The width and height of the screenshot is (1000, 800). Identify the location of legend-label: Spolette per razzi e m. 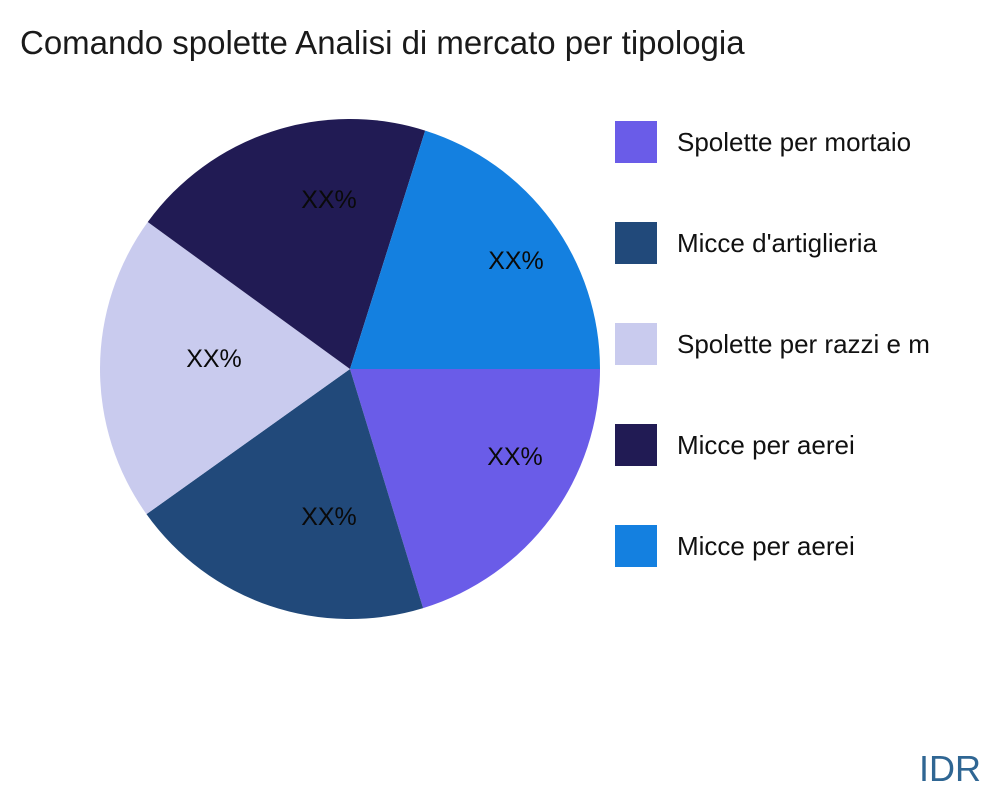
(803, 343).